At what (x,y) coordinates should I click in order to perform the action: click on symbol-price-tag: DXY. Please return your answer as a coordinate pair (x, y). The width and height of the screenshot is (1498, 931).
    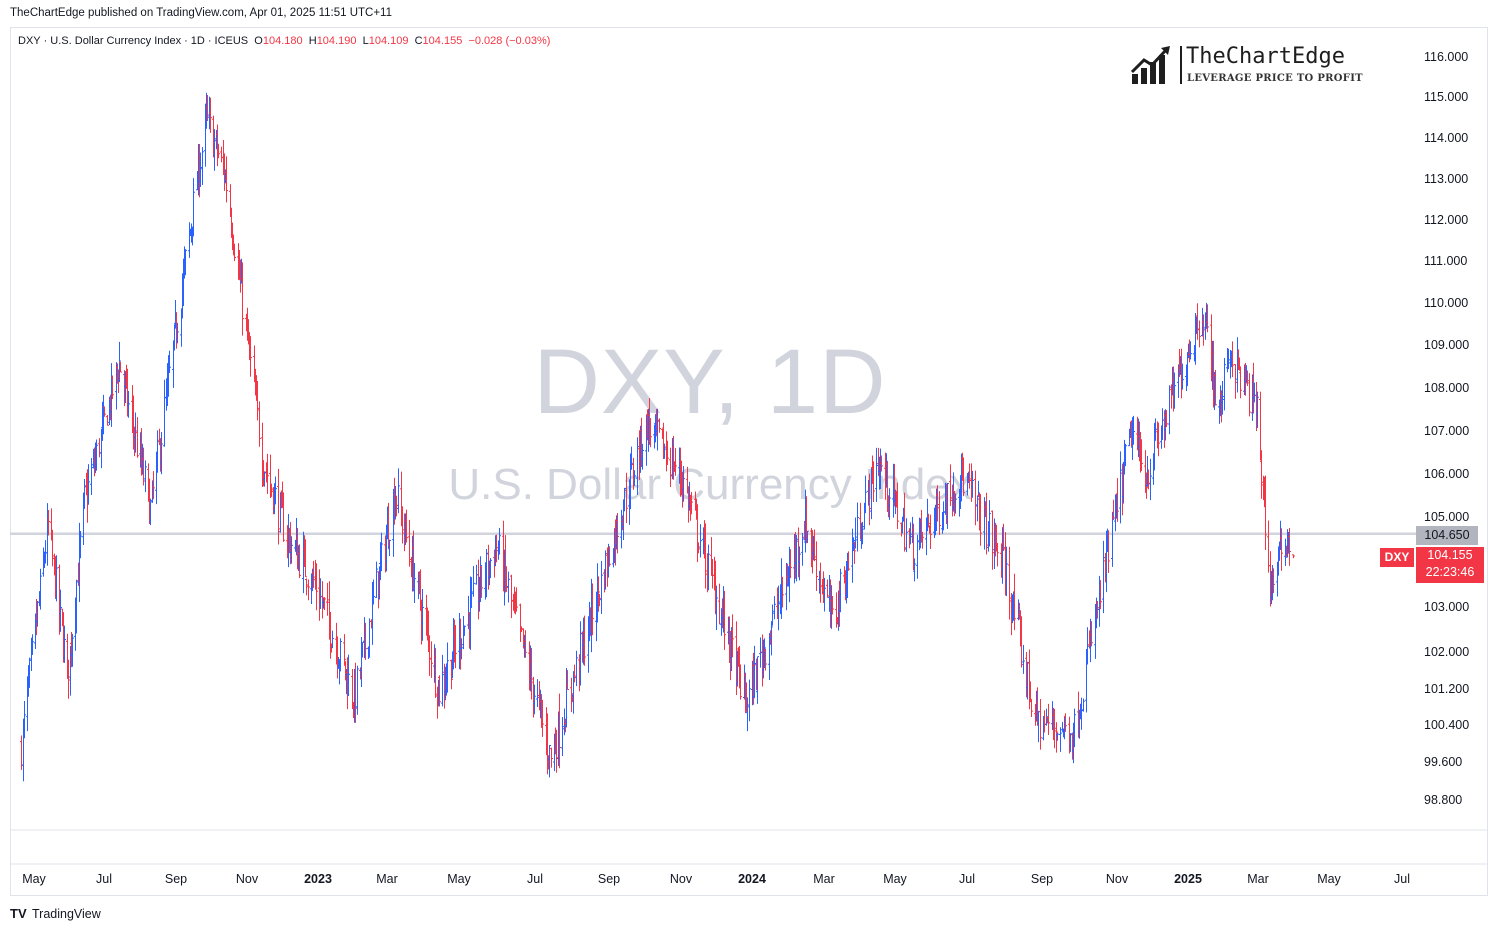
    Looking at the image, I should click on (1397, 557).